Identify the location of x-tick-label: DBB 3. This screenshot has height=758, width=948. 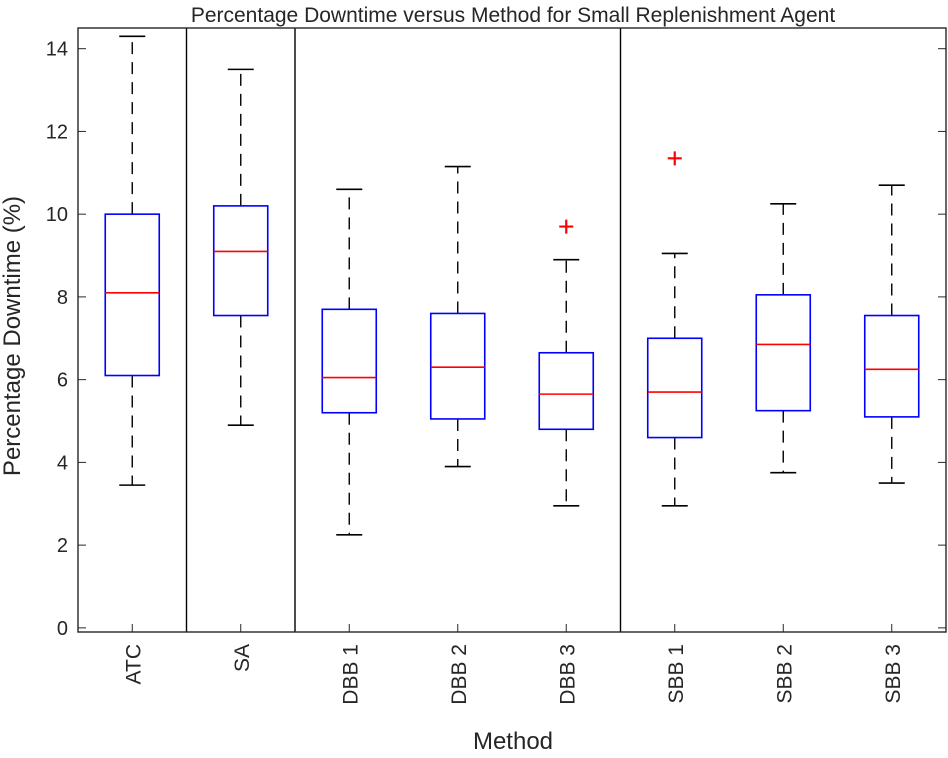
(567, 674).